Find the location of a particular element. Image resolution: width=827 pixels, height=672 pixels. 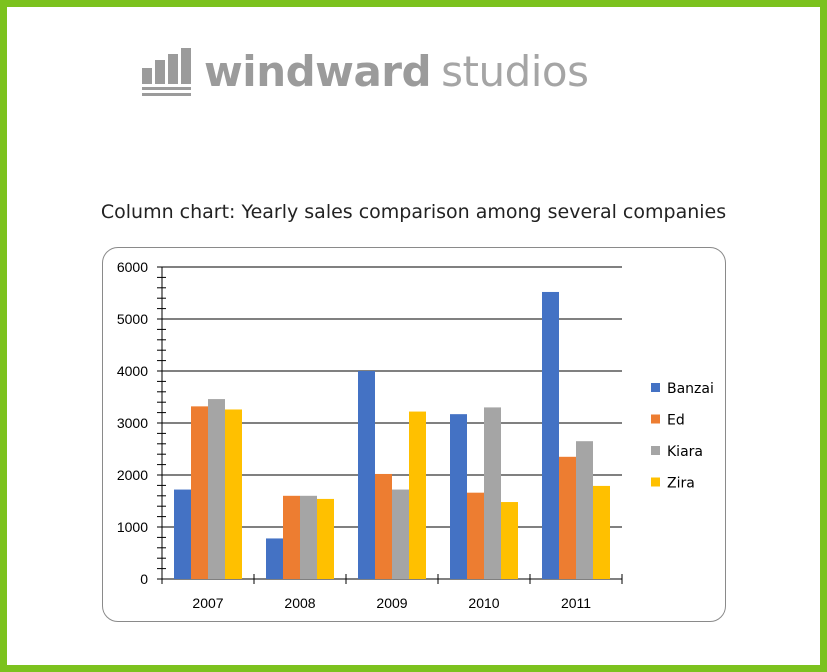

x-tick-label: 2011 is located at coordinates (576, 603).